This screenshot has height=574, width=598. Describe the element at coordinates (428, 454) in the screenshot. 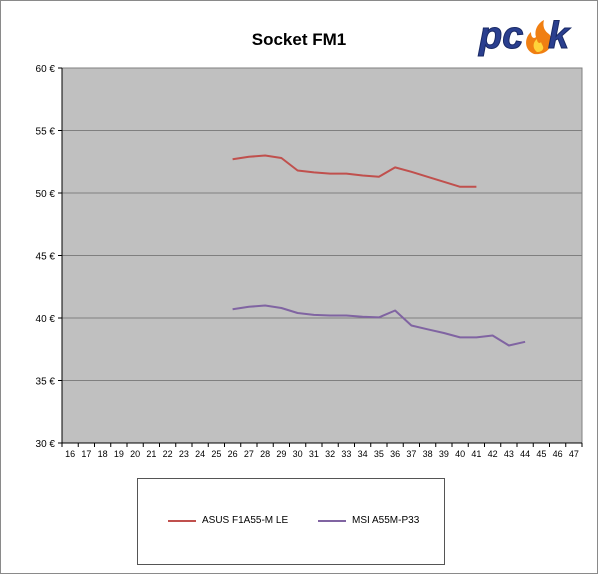

I see `x-tick-label: 38` at that location.